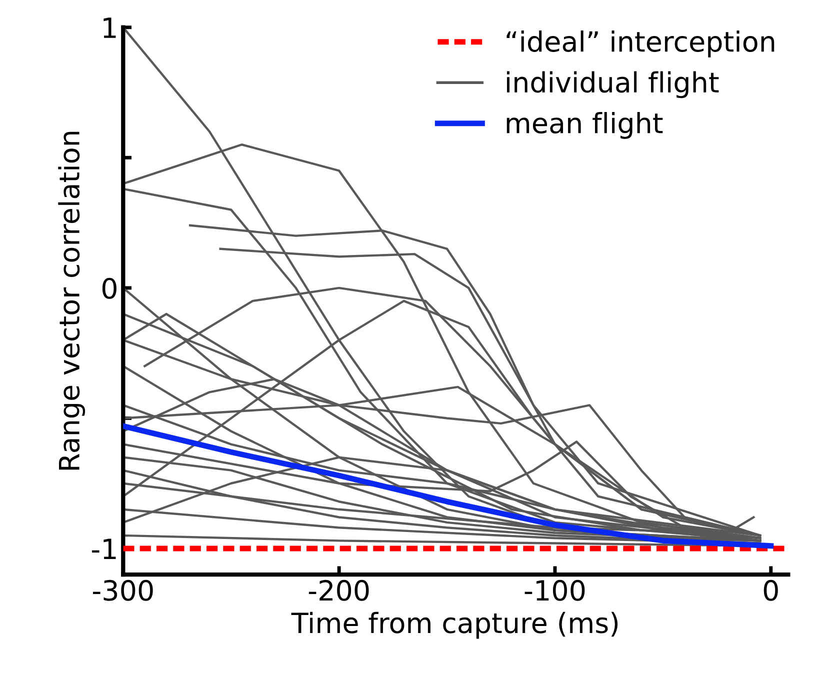 Image resolution: width=821 pixels, height=684 pixels. Describe the element at coordinates (612, 84) in the screenshot. I see `legend-label: individual flight` at that location.